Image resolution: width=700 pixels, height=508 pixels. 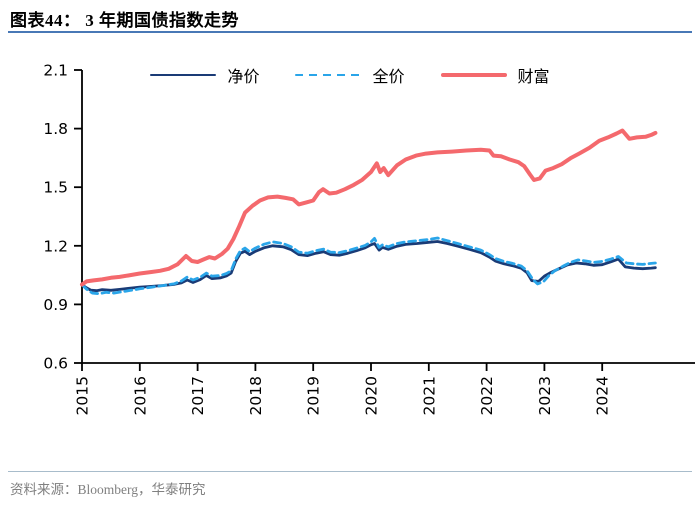 I want to click on y-tick-label: 1.8, so click(x=55, y=129).